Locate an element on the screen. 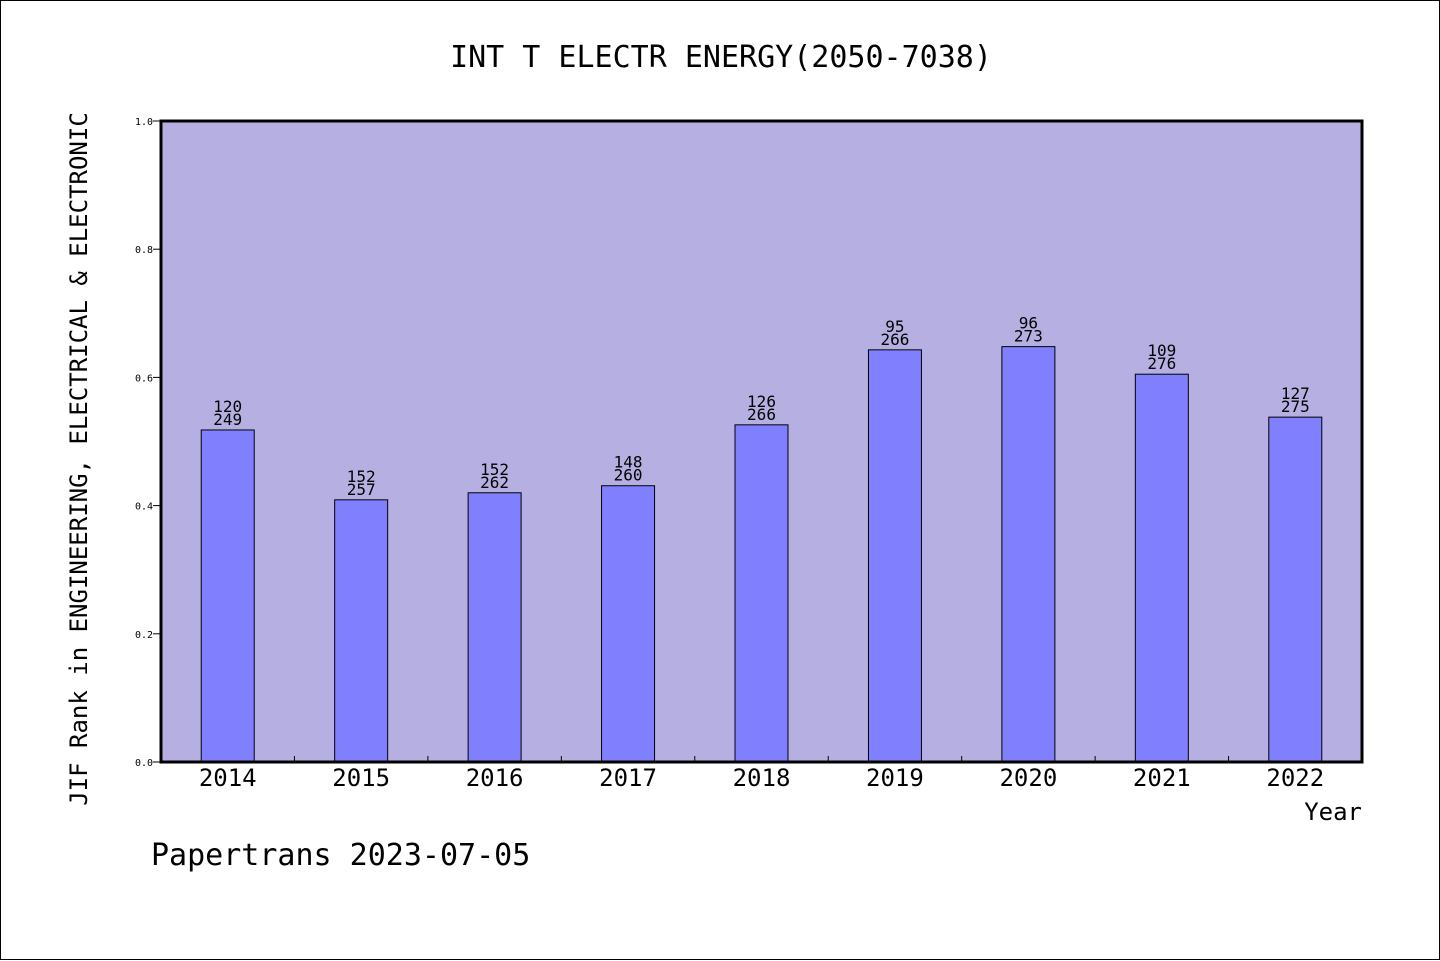  bar-rank-label: 95 is located at coordinates (894, 326).